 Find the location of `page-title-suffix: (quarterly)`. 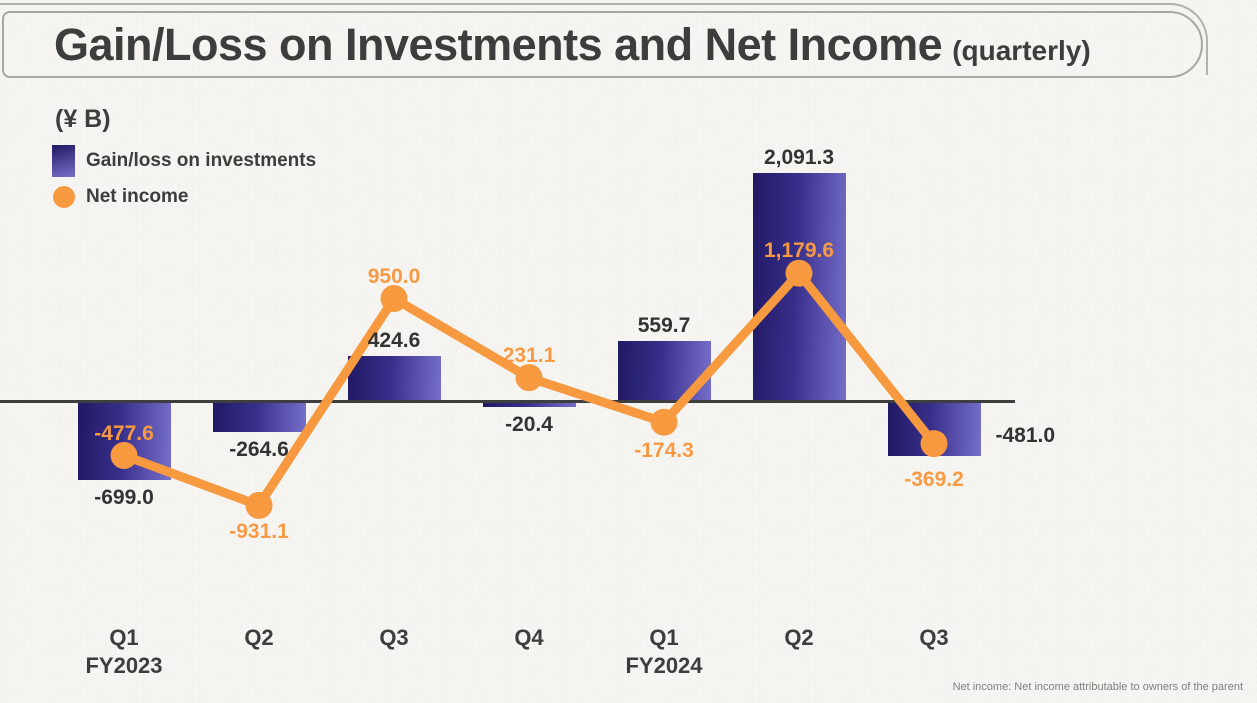

page-title-suffix: (quarterly) is located at coordinates (1021, 50).